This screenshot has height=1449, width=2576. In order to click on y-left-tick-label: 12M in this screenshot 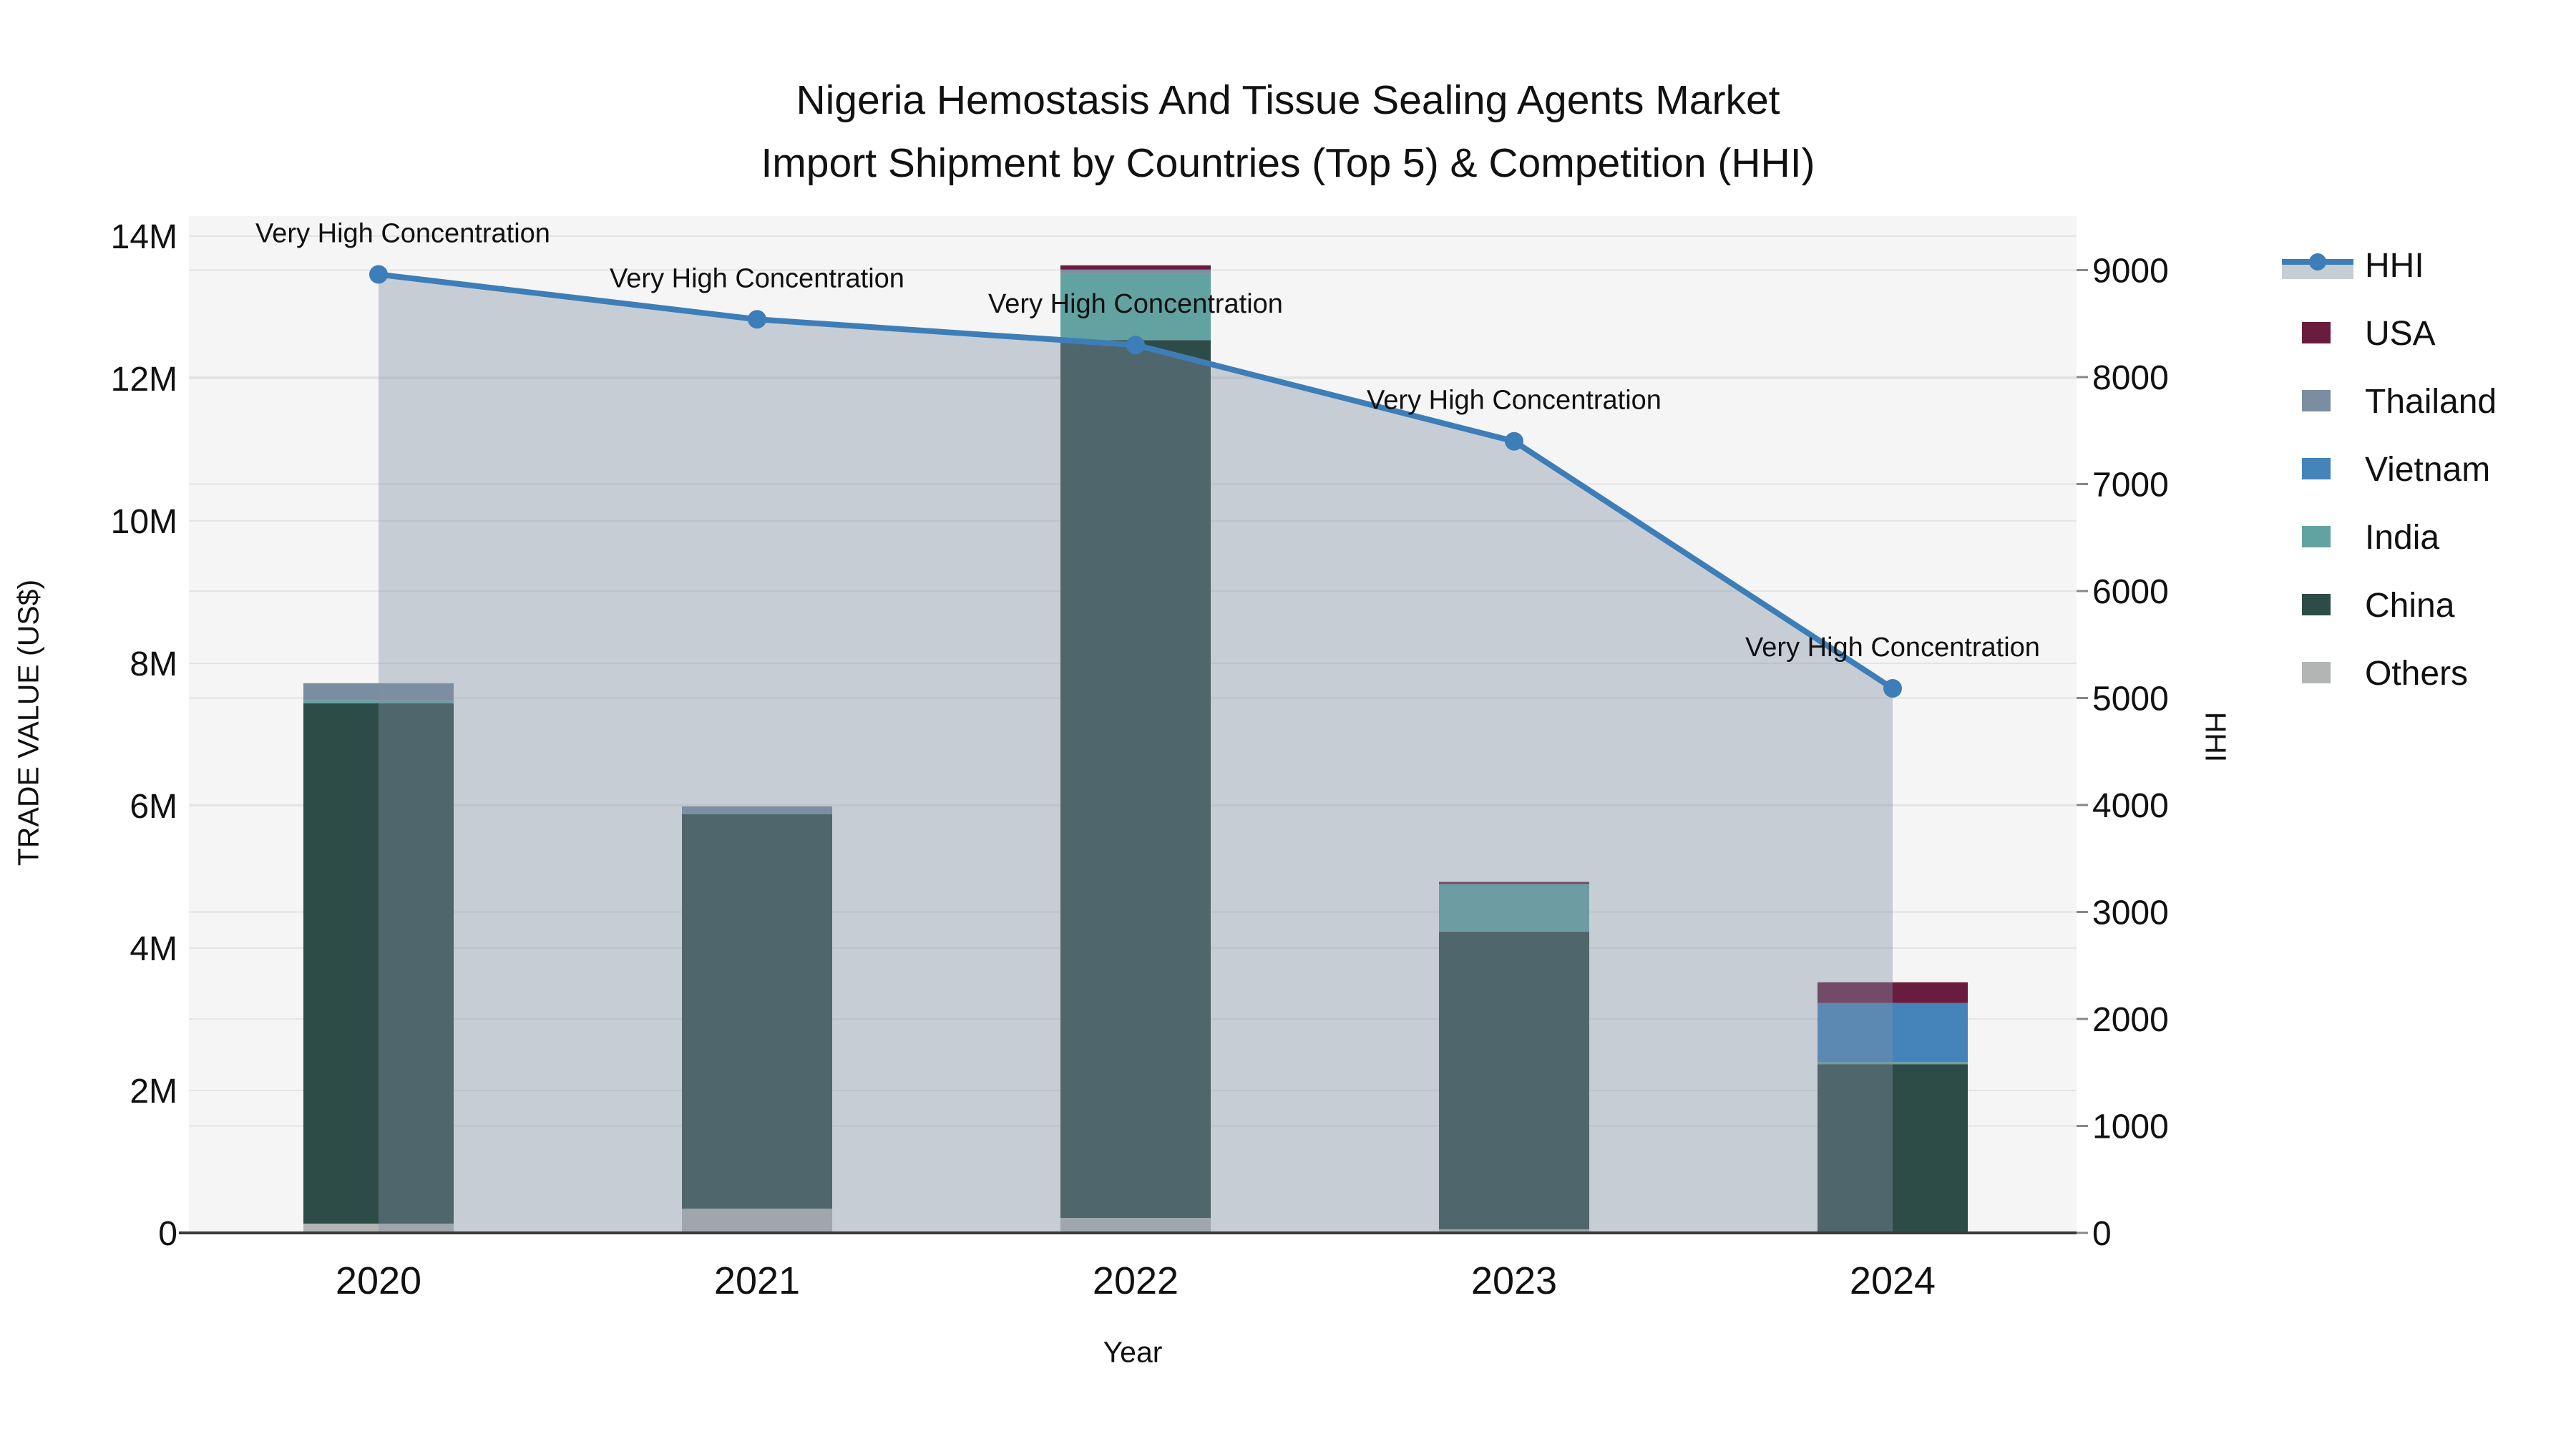, I will do `click(144, 380)`.